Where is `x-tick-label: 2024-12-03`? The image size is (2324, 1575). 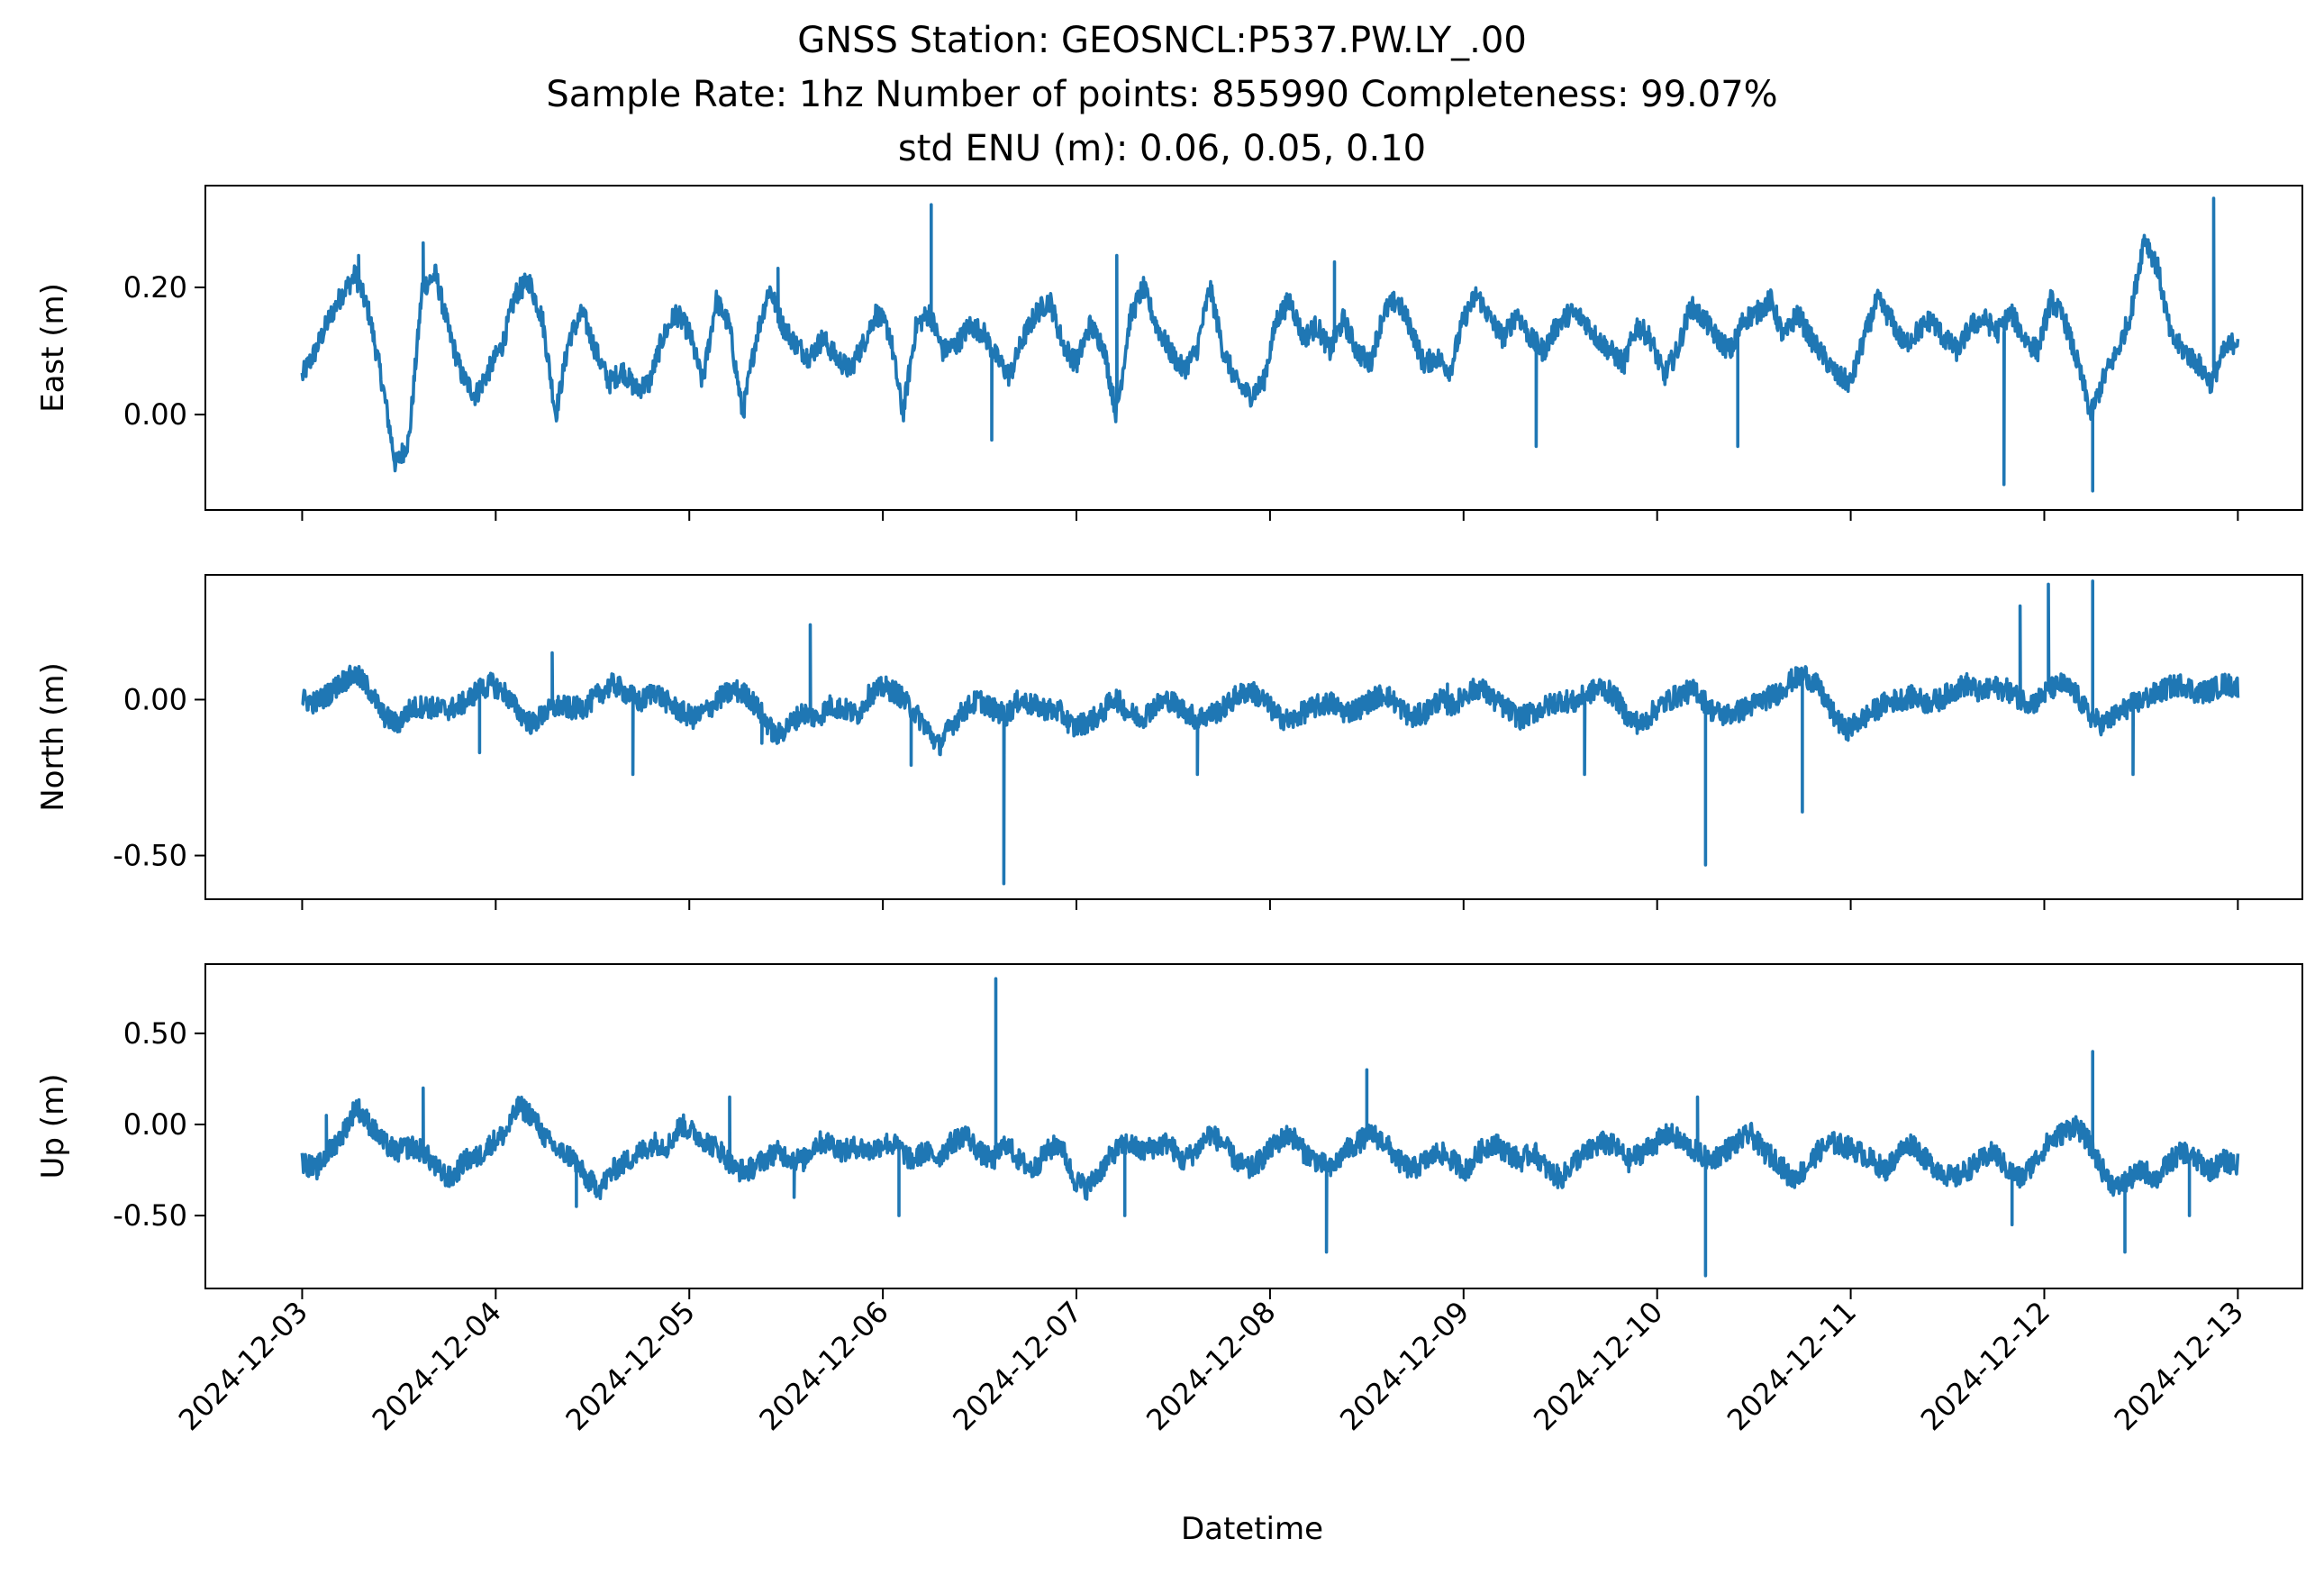 x-tick-label: 2024-12-03 is located at coordinates (243, 1366).